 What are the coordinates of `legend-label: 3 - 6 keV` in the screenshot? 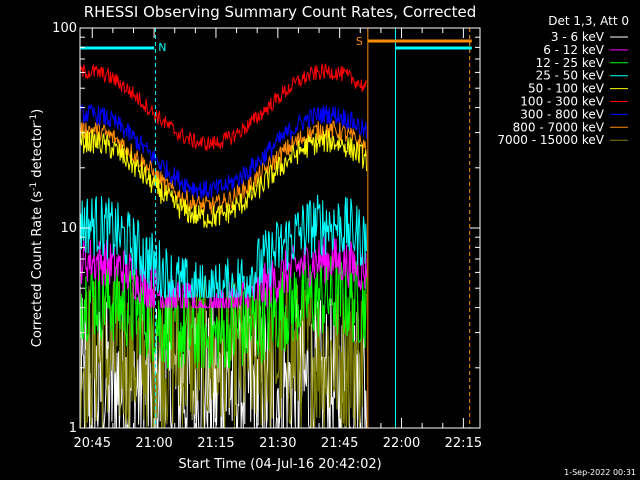 It's located at (578, 37).